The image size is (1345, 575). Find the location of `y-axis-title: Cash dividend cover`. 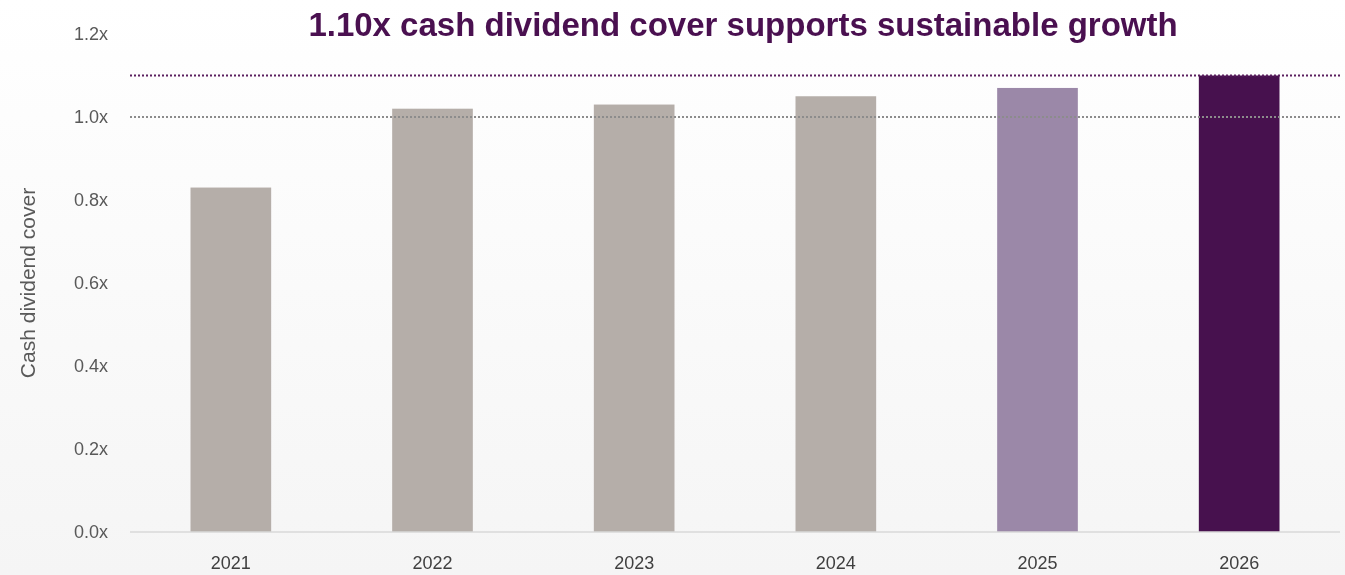

y-axis-title: Cash dividend cover is located at coordinates (27, 283).